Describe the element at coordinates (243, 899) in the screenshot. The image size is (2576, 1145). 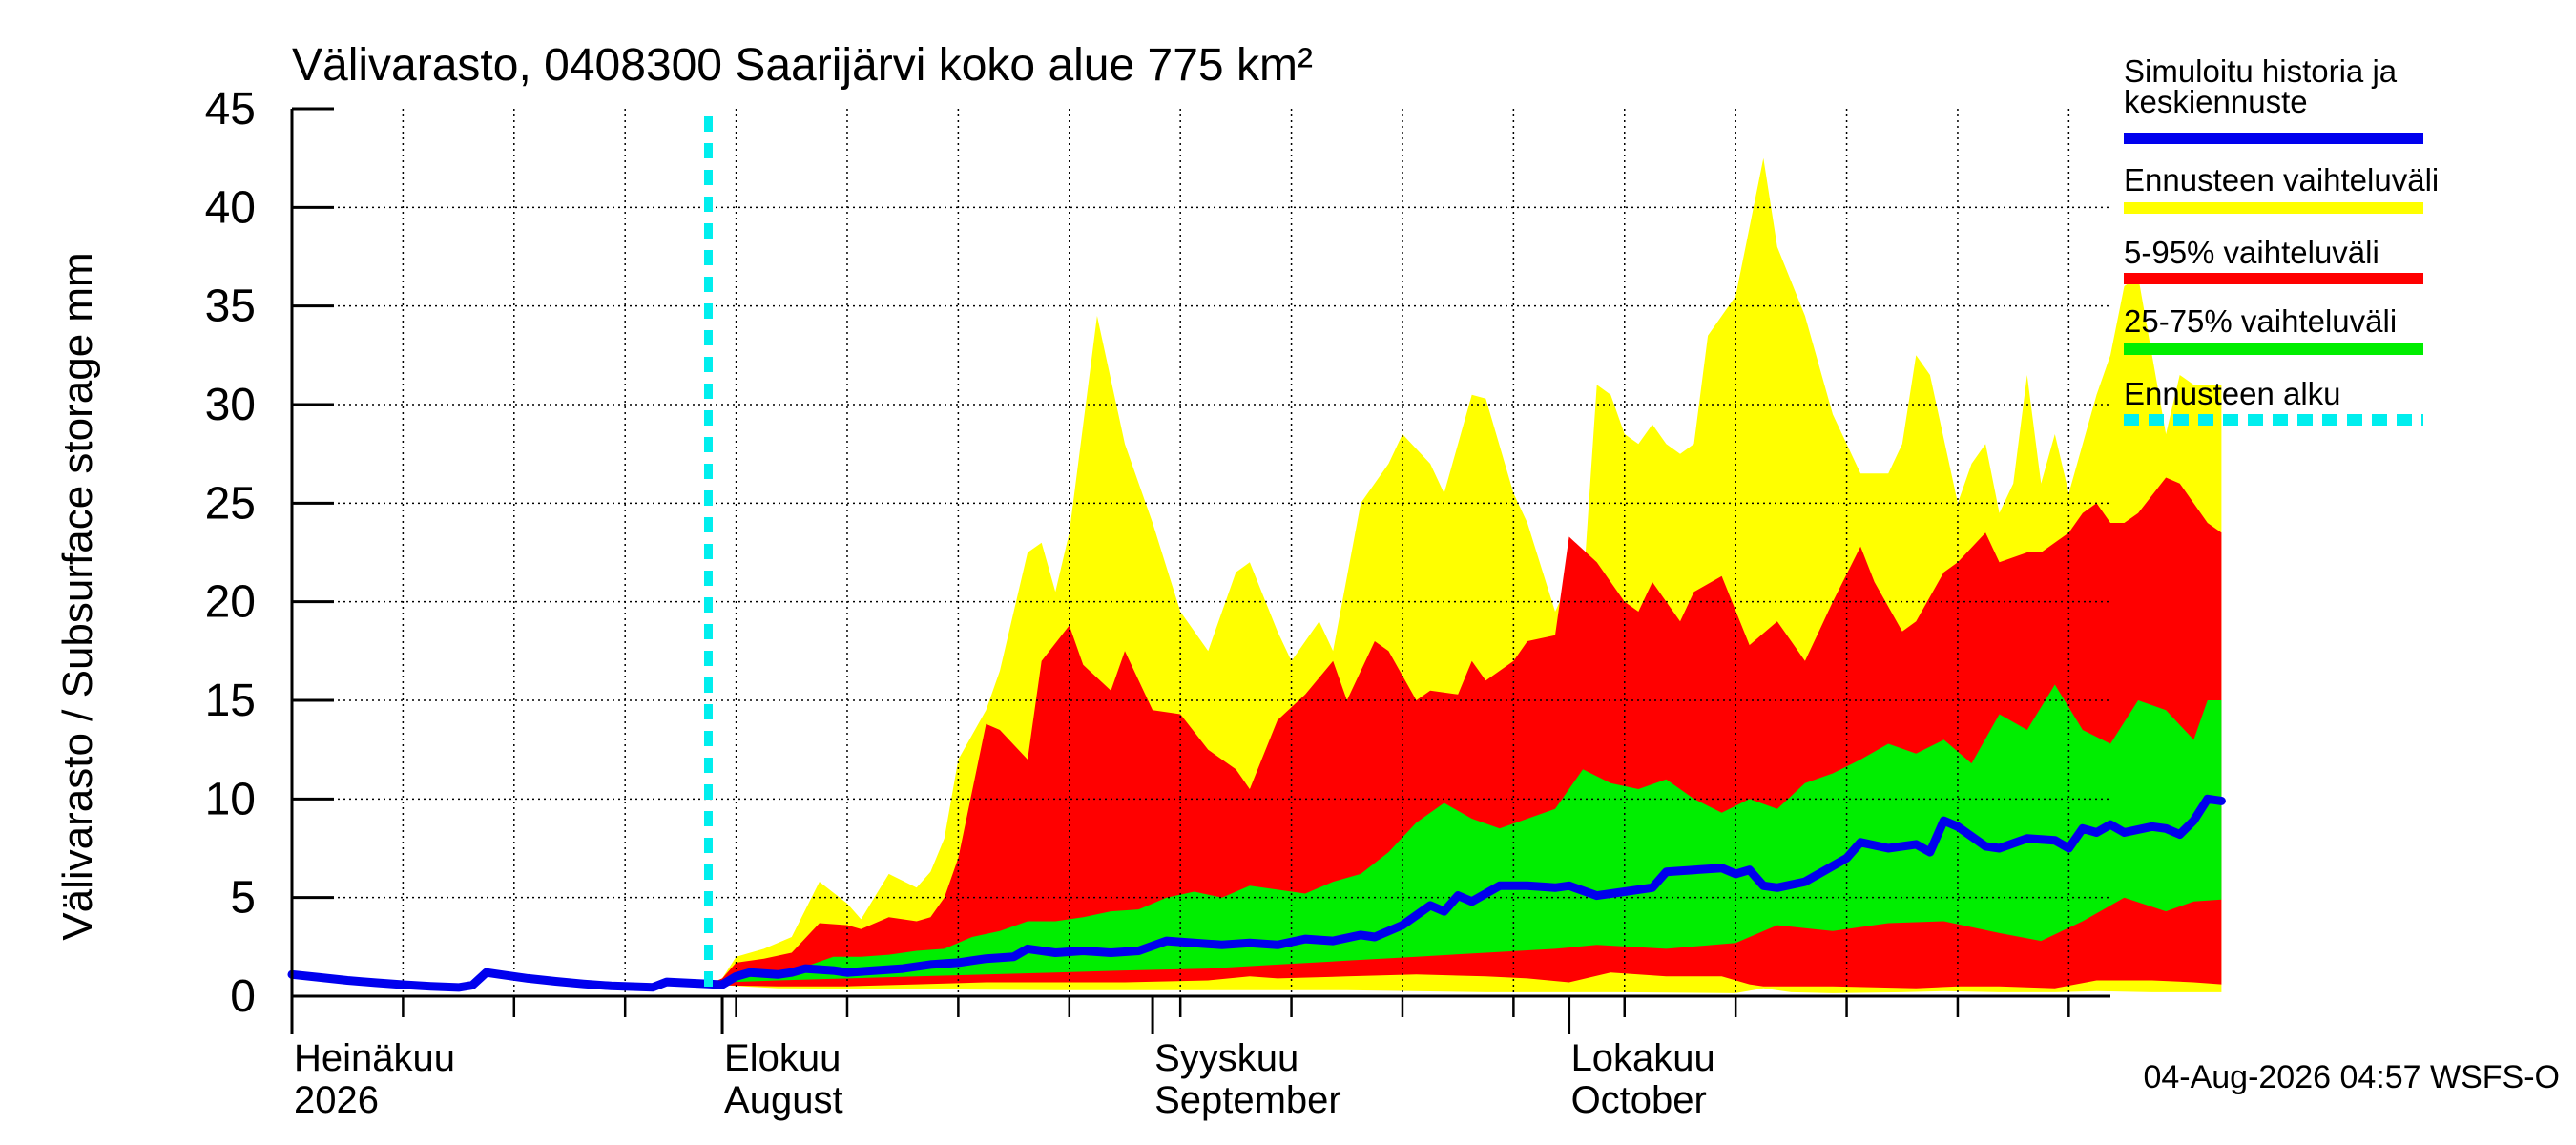
I see `y-tick-label: 5` at that location.